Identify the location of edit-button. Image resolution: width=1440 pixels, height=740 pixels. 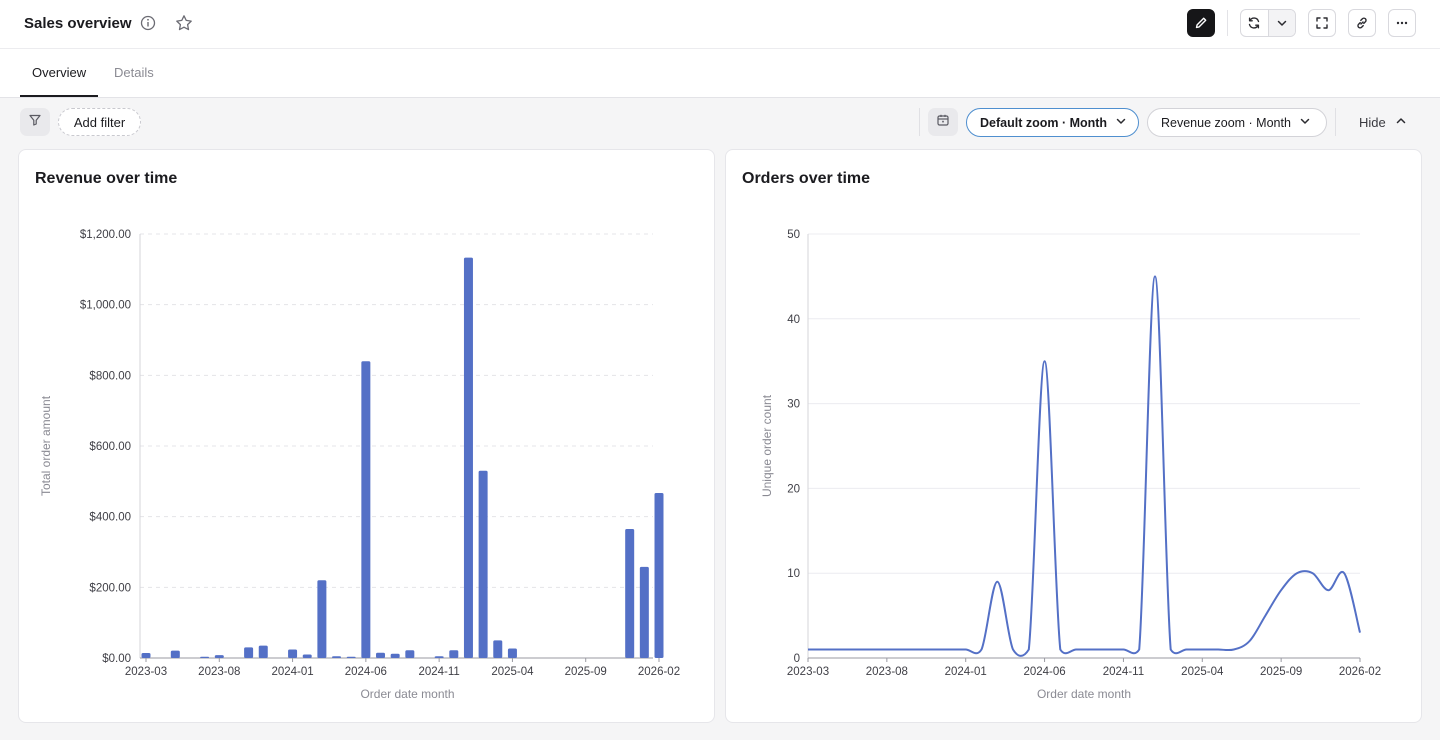
(1201, 23).